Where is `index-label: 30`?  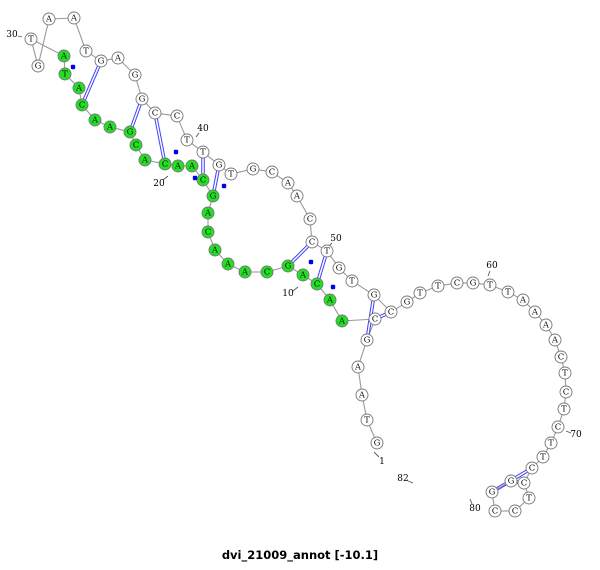
index-label: 30 is located at coordinates (12, 35).